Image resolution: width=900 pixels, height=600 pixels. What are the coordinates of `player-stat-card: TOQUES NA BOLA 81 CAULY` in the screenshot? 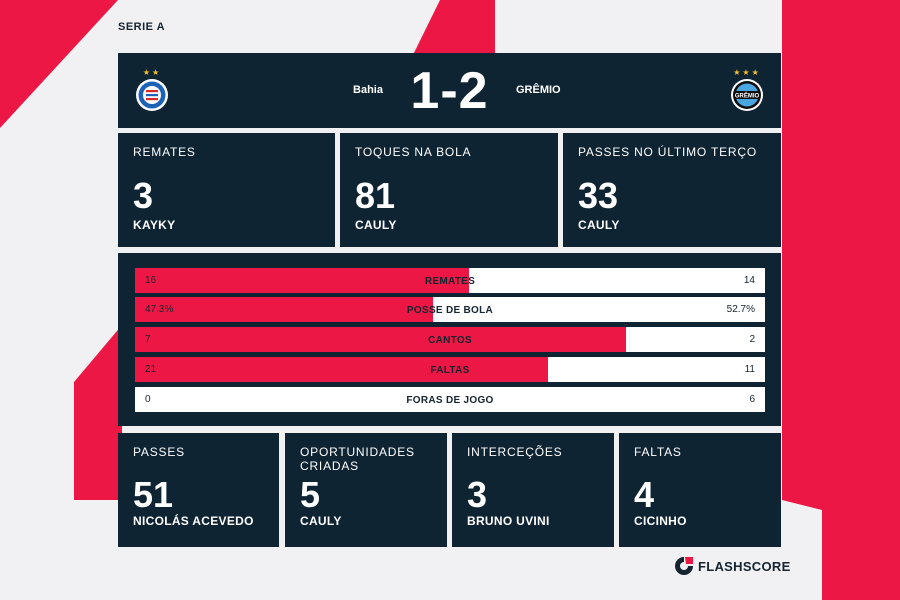 It's located at (449, 190).